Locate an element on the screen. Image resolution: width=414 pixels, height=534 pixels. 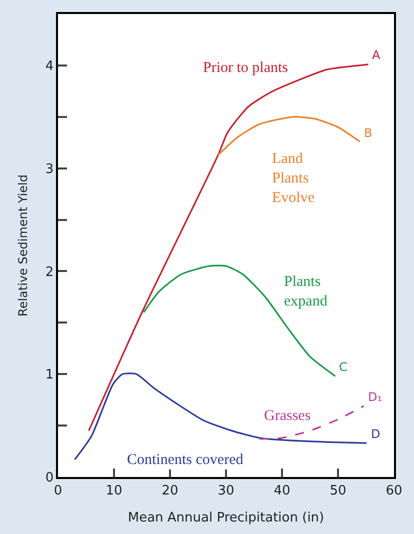
y-tick-label: 1 is located at coordinates (49, 375).